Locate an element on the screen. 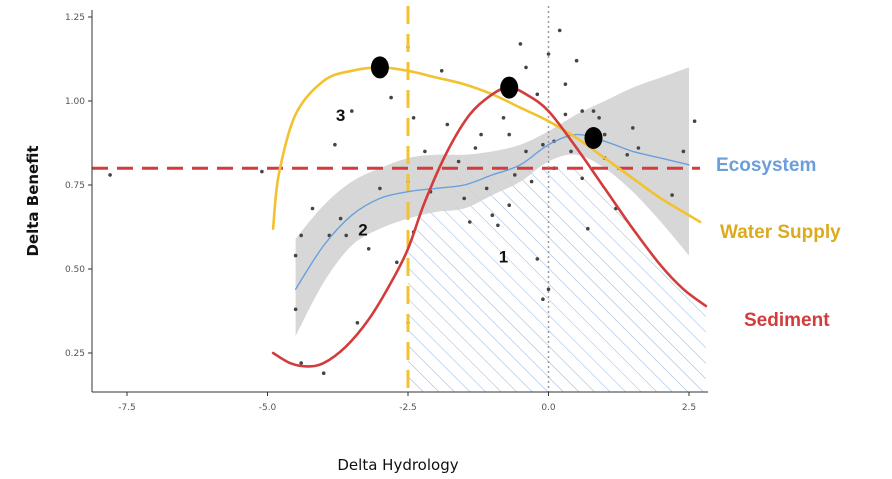 The image size is (892, 479). y-tick-label: 1.25 is located at coordinates (75, 18).